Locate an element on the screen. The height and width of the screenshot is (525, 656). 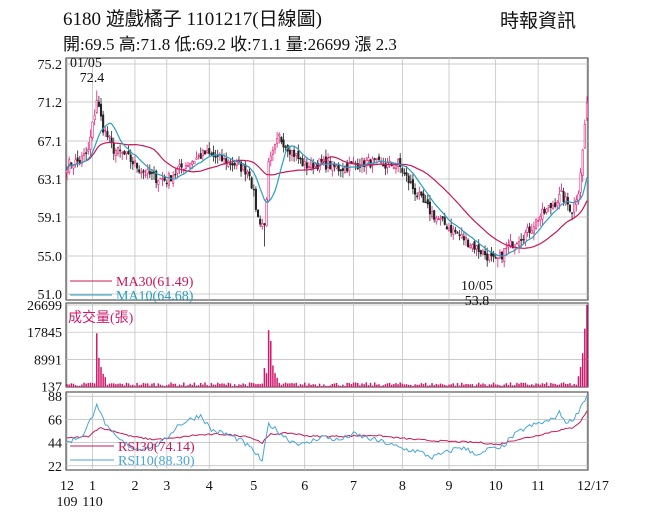
x-tick-label: 12/17 is located at coordinates (593, 486).